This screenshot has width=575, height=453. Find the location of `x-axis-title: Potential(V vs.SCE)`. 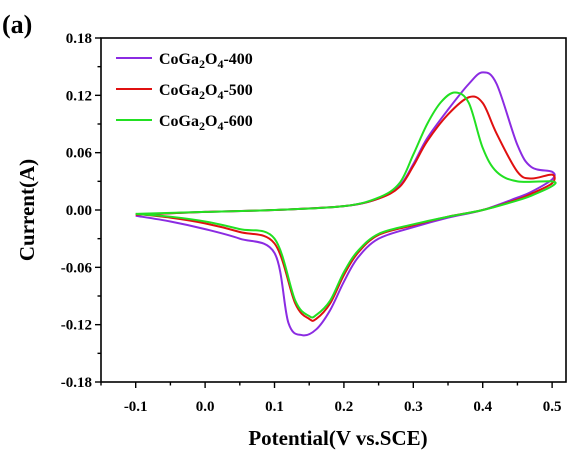

x-axis-title: Potential(V vs.SCE) is located at coordinates (337, 438).